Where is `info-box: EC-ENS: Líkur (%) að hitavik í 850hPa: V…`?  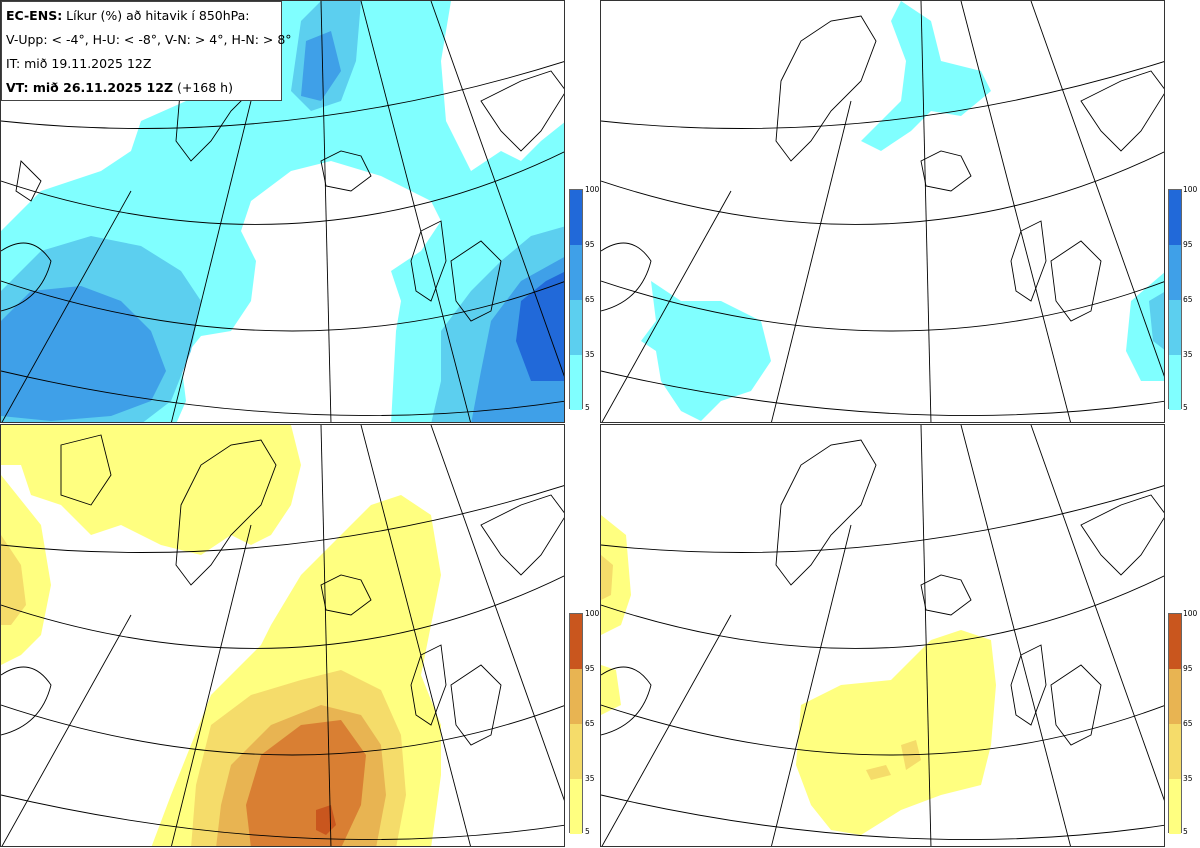 info-box: EC-ENS: Líkur (%) að hitavik í 850hPa: V… is located at coordinates (146, 51).